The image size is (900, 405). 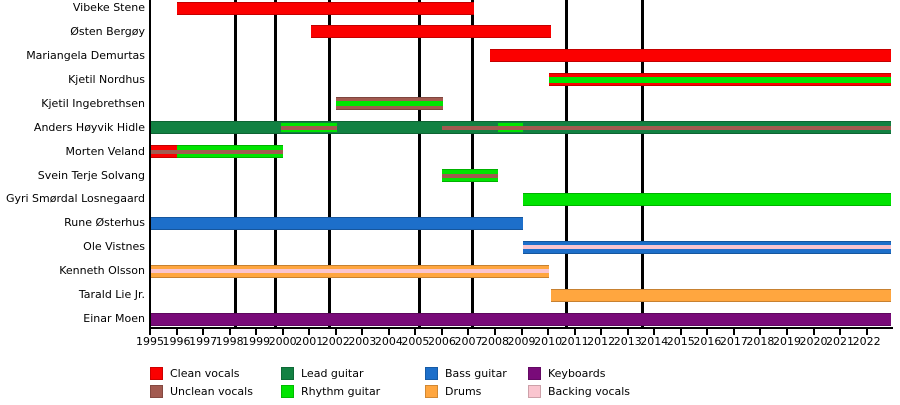 What do you see at coordinates (415, 341) in the screenshot?
I see `axis-tick-label: 2005` at bounding box center [415, 341].